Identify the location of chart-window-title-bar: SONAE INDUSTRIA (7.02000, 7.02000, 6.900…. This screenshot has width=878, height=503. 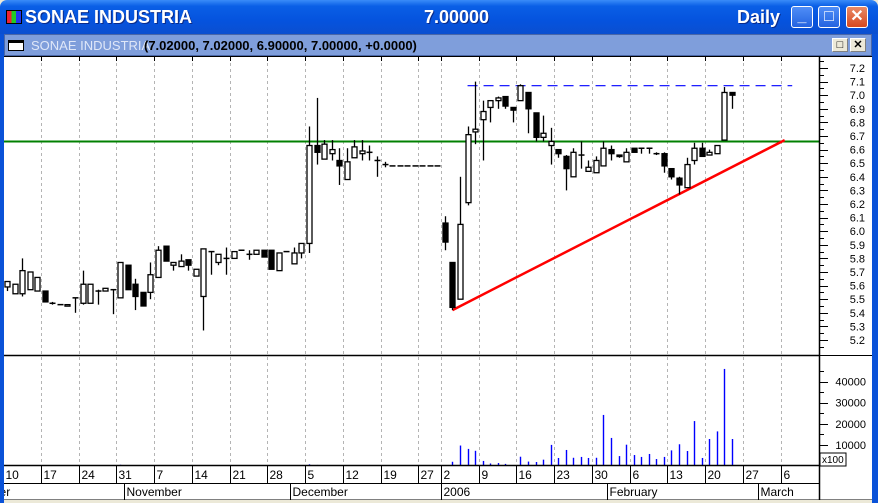
(438, 45).